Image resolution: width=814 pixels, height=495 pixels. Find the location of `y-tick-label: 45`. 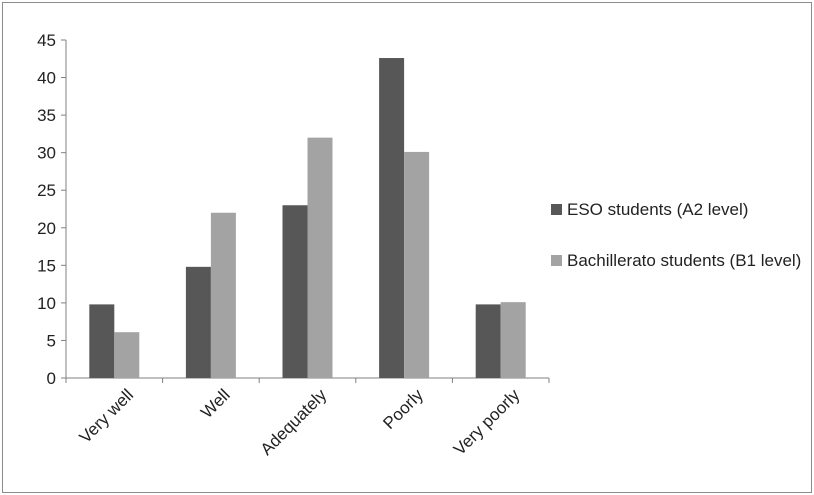

y-tick-label: 45 is located at coordinates (46, 40).